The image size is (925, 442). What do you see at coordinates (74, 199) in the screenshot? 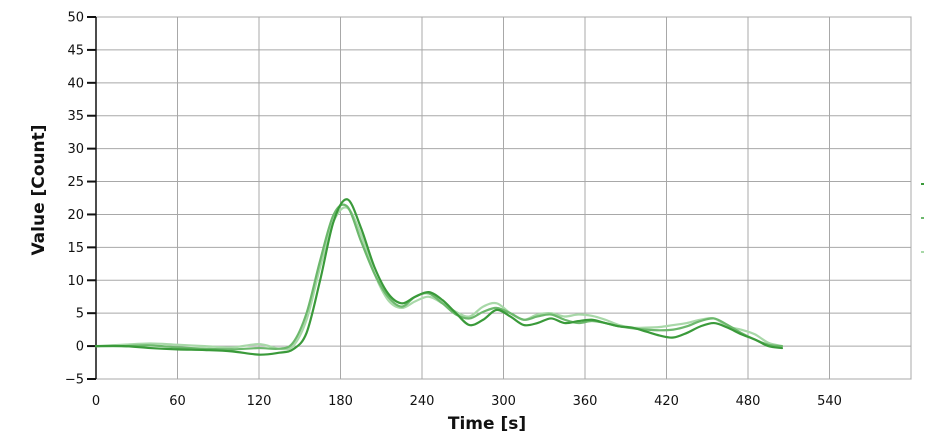
I see `y-axis-ticks: −5 0 5 10 15 20 25 30 35 40 45 50` at bounding box center [74, 199].